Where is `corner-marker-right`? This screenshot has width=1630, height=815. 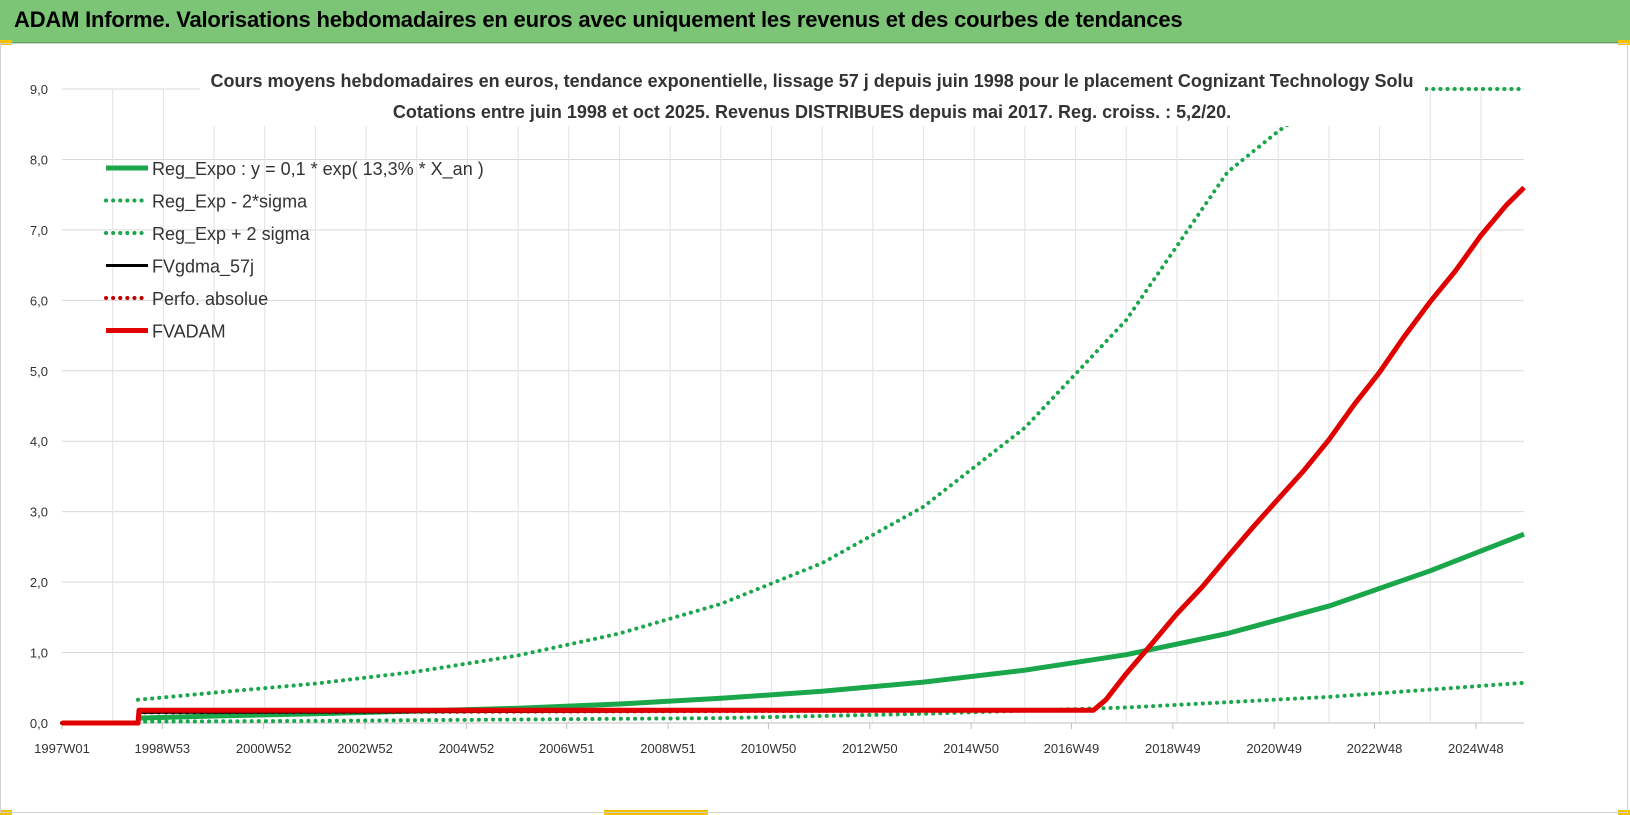
corner-marker-right is located at coordinates (1624, 42).